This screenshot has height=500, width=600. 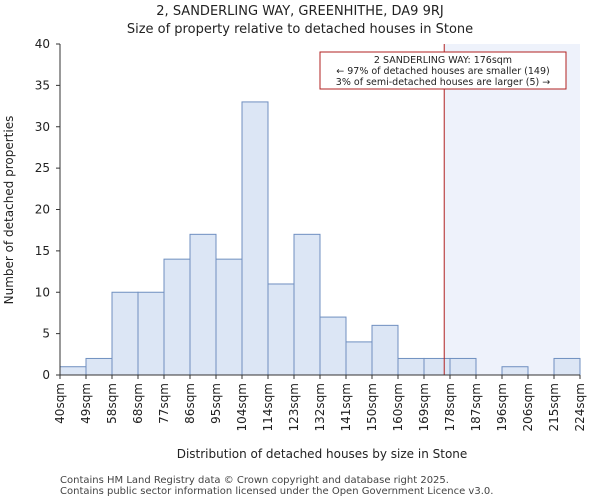 I want to click on x-tick-label: 86sqm, so click(x=190, y=403).